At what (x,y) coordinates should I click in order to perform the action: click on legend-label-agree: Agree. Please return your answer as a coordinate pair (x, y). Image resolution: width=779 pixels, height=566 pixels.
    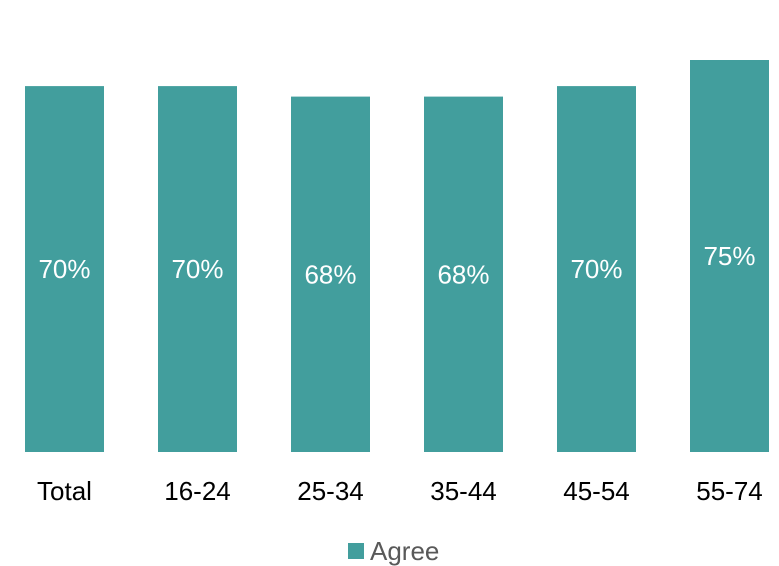
    Looking at the image, I should click on (405, 551).